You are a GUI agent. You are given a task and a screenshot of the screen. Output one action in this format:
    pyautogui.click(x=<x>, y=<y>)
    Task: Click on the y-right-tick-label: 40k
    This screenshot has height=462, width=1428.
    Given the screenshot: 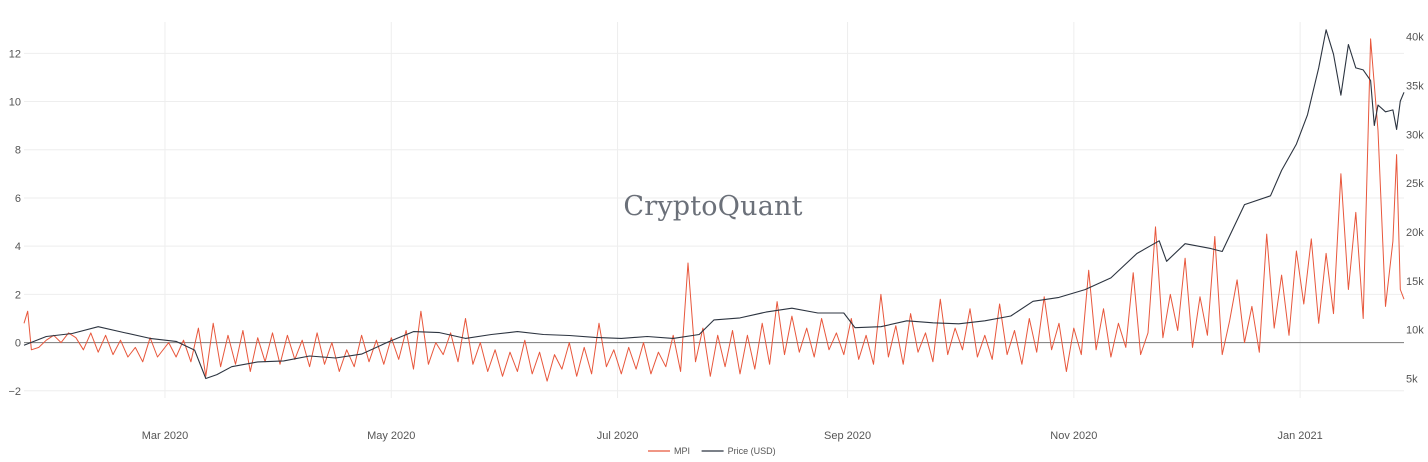 What is the action you would take?
    pyautogui.click(x=1415, y=38)
    